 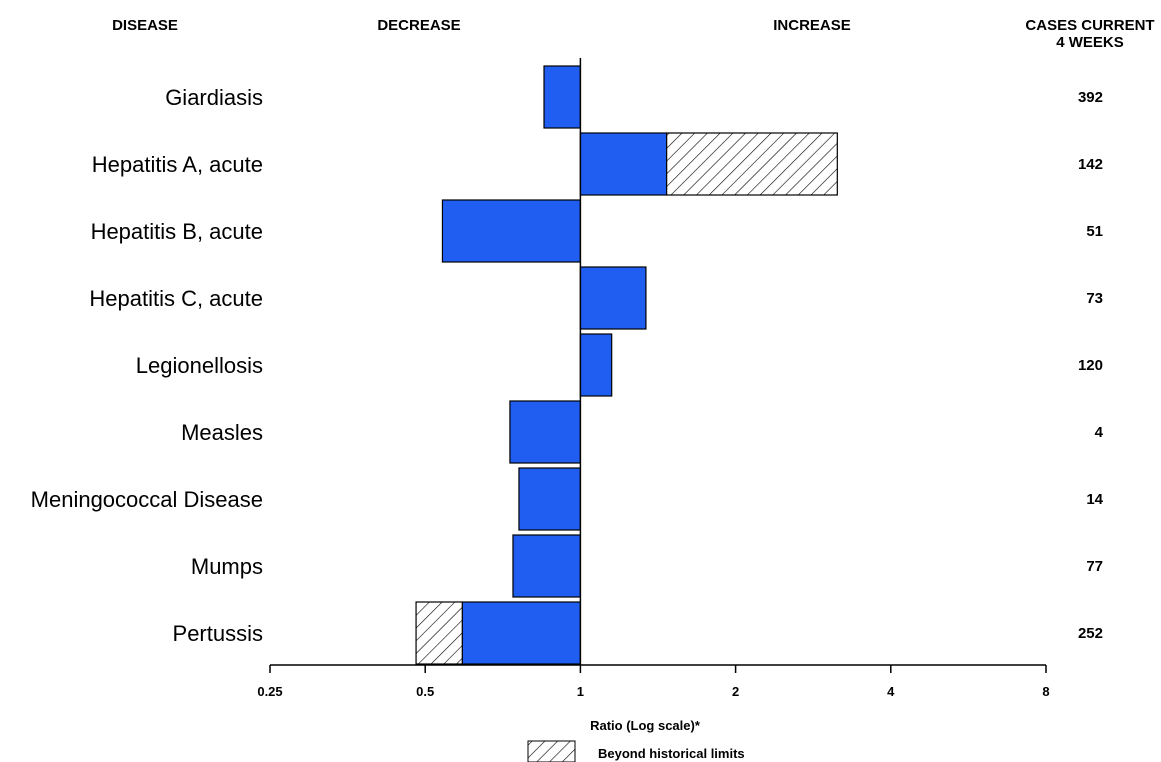 I want to click on cases-value: 73, so click(x=1094, y=298).